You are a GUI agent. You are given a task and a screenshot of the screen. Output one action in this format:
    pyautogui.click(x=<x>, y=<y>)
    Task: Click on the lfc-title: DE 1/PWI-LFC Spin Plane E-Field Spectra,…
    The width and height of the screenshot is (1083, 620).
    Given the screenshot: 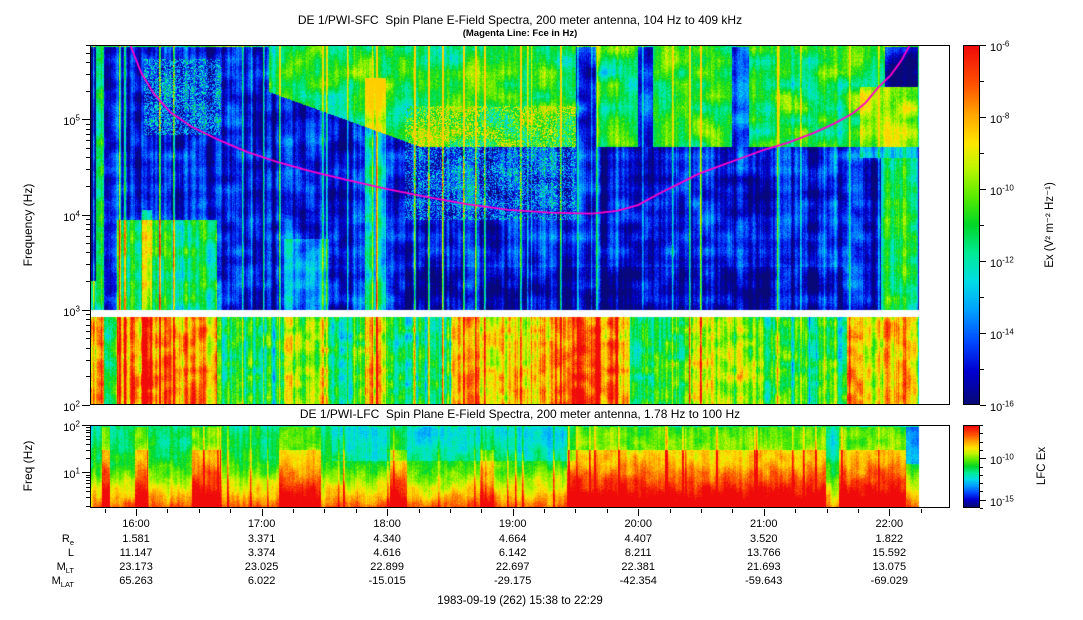 What is the action you would take?
    pyautogui.click(x=520, y=414)
    